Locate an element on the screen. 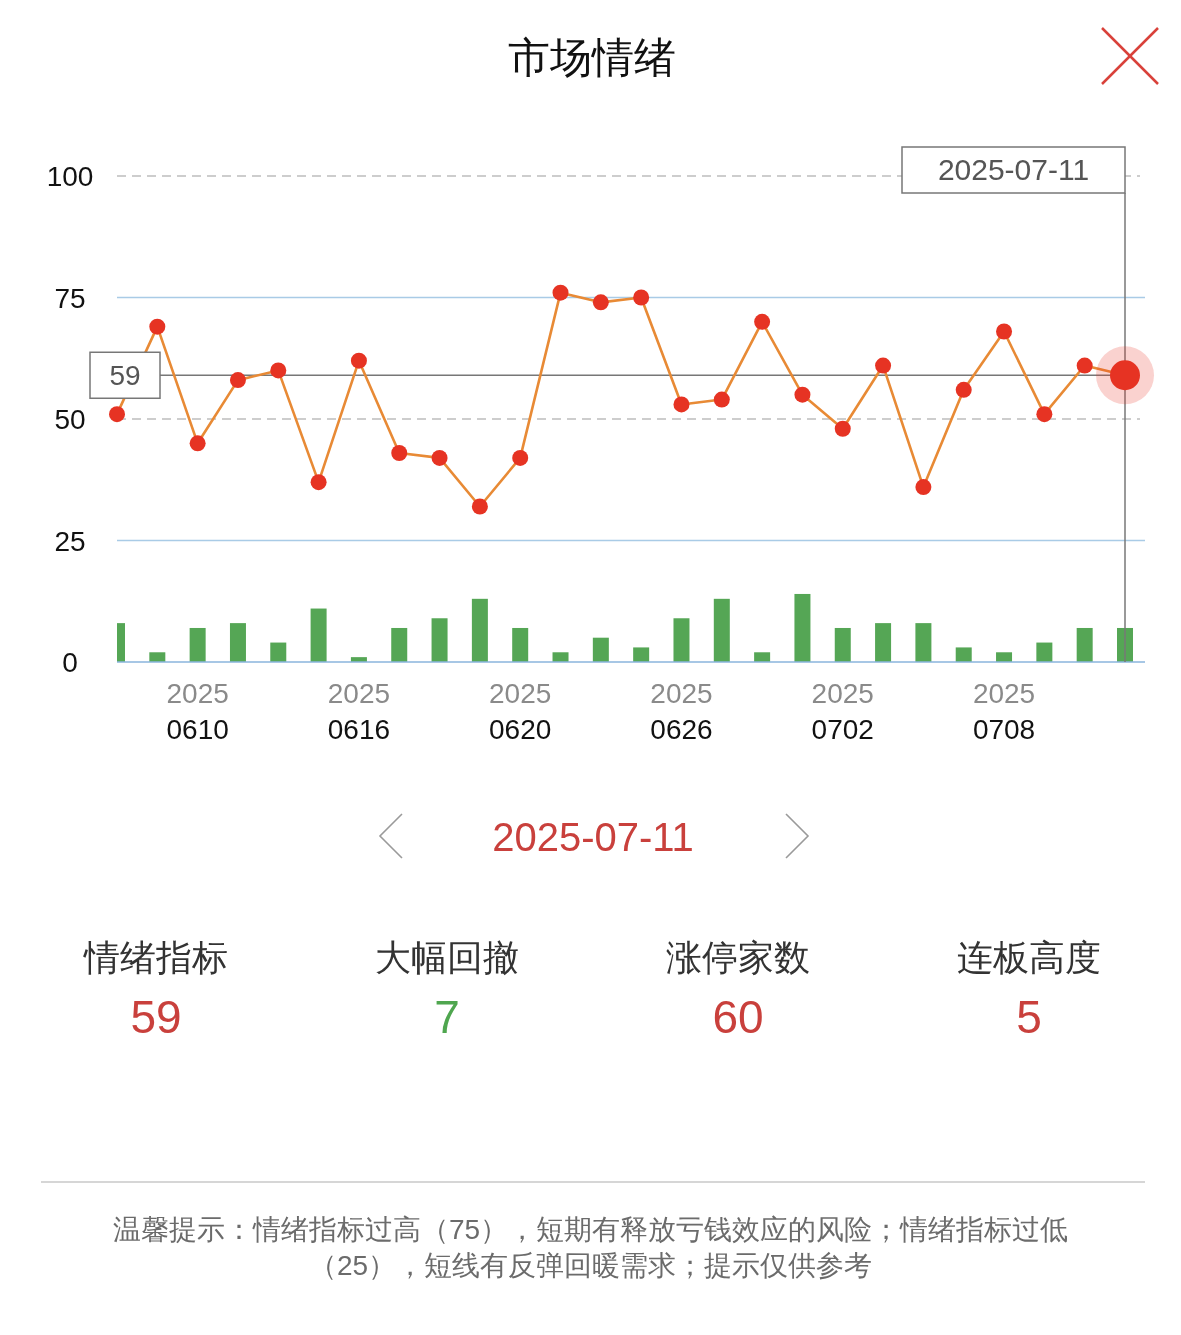 This screenshot has height=1335, width=1181. data-label: 59 is located at coordinates (156, 1017).